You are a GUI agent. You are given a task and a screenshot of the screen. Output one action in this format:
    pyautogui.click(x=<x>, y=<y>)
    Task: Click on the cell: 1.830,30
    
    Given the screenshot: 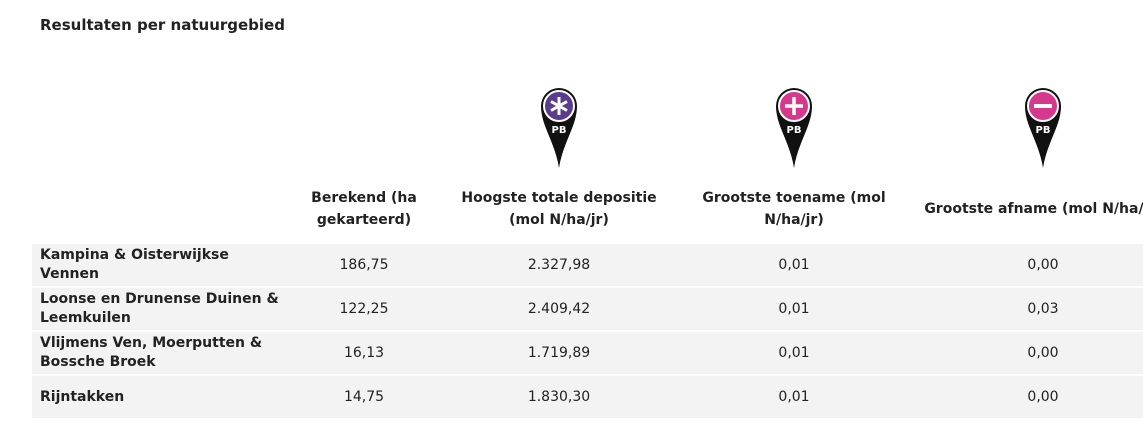 What is the action you would take?
    pyautogui.click(x=559, y=397)
    